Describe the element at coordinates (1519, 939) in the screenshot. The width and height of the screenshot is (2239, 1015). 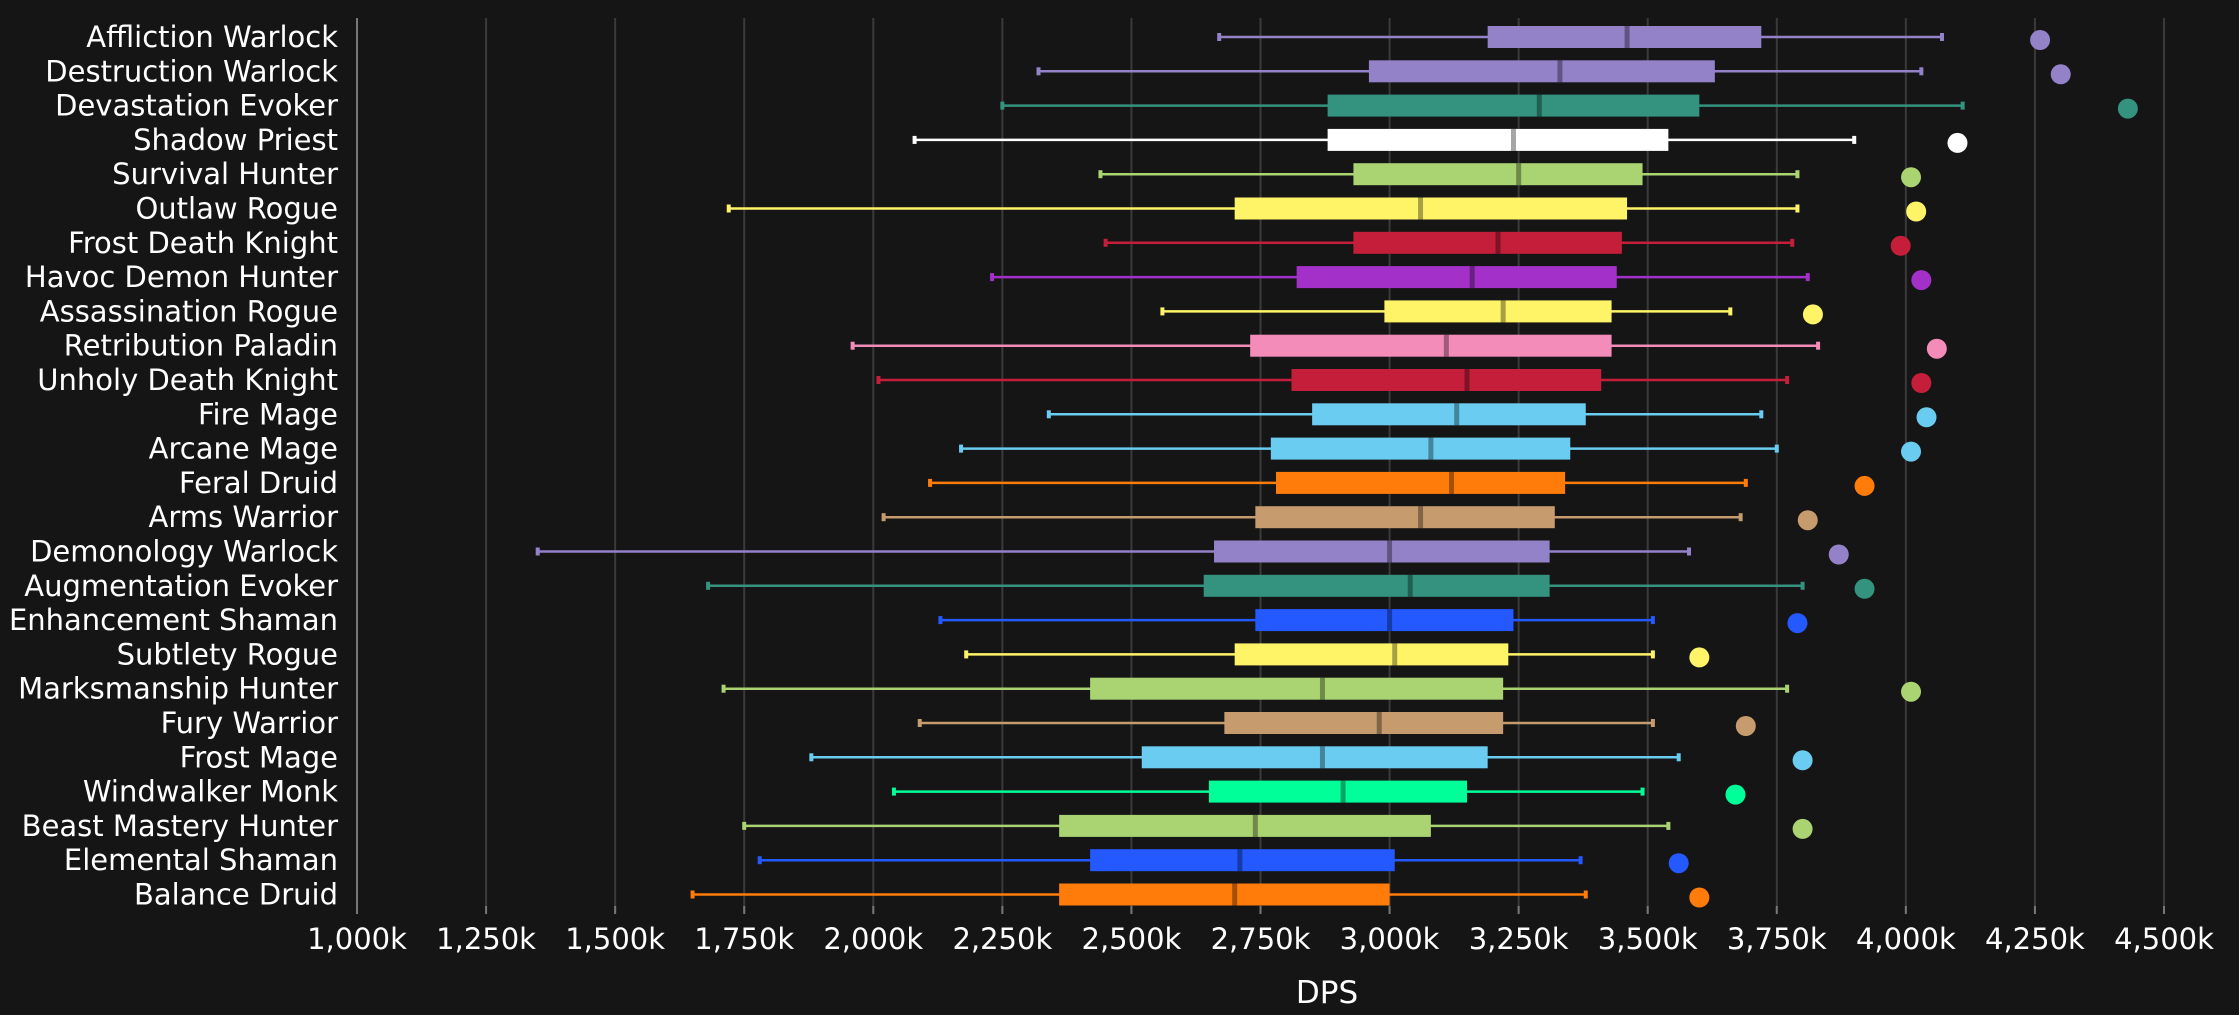
I see `x-tick-label: 3,250k` at that location.